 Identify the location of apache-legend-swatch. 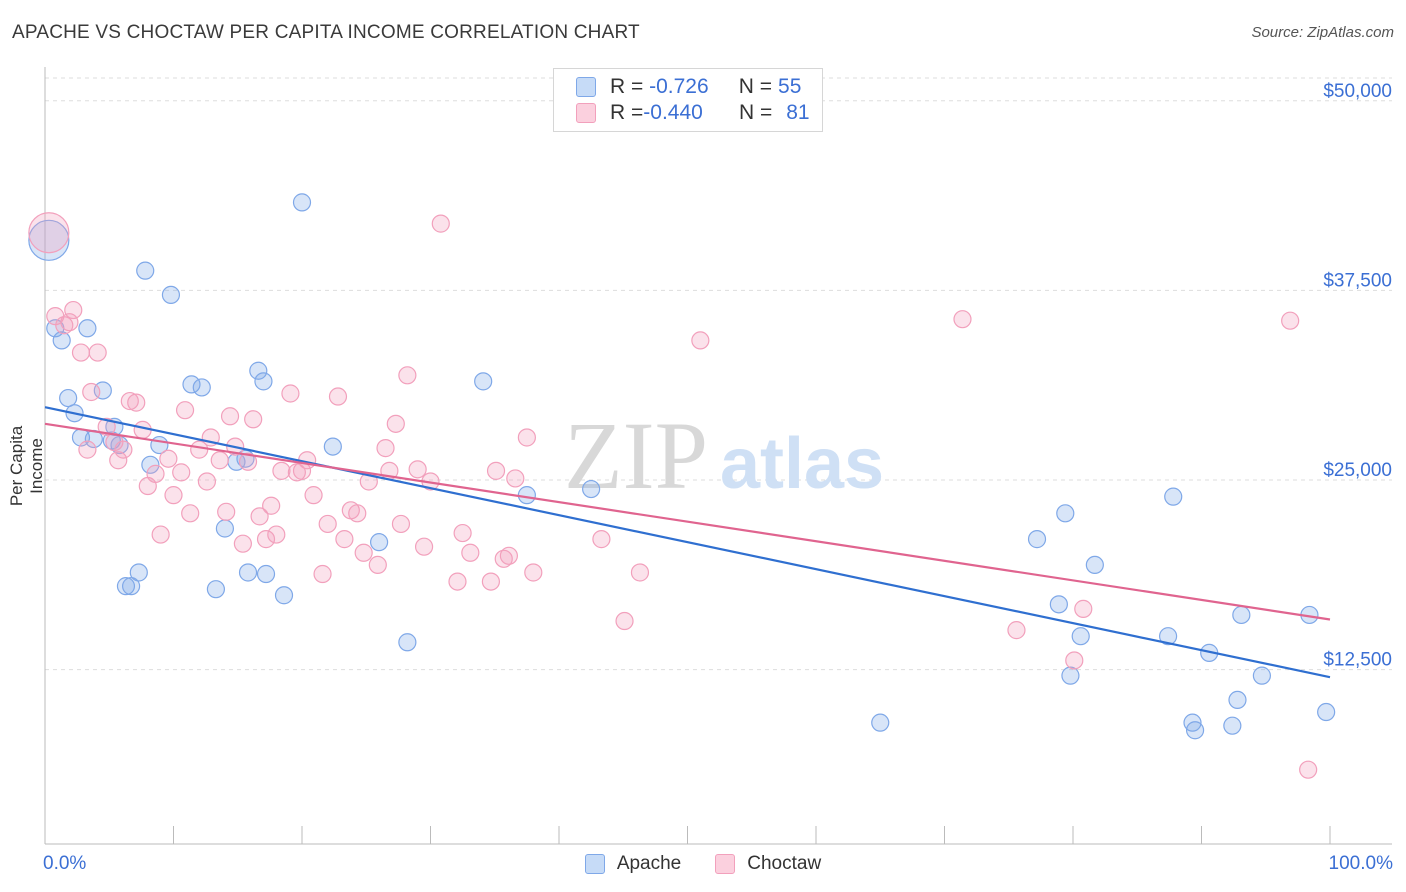
(594, 864).